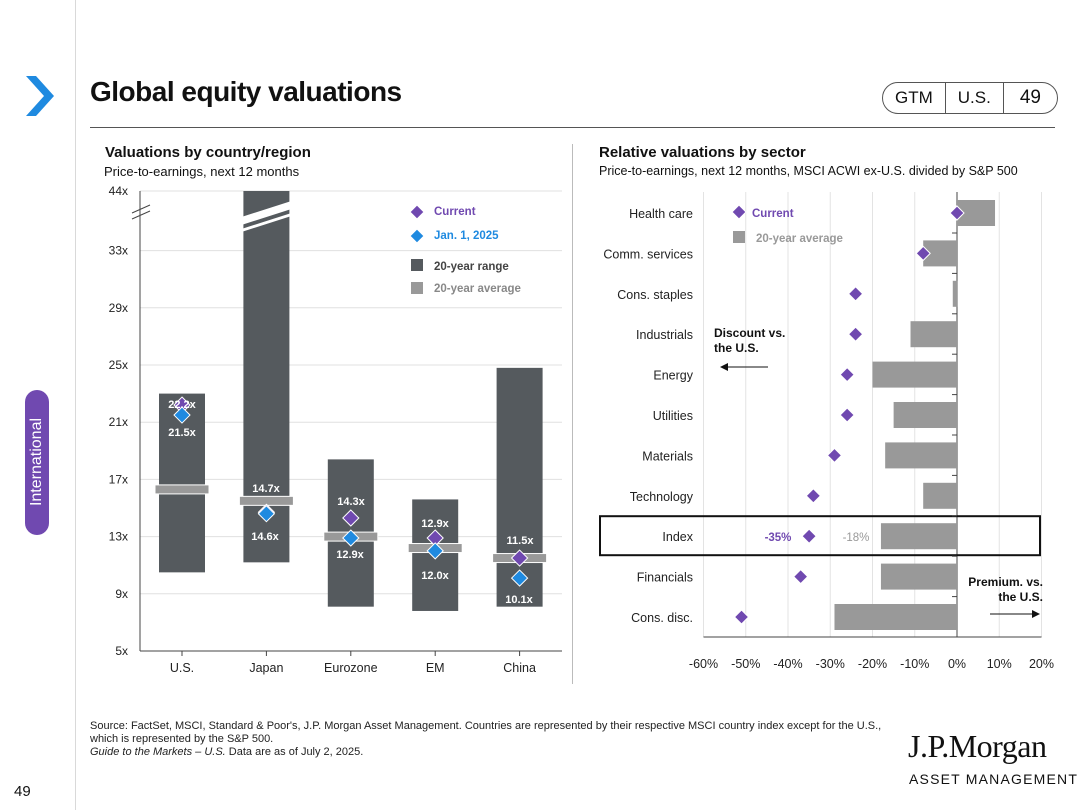  What do you see at coordinates (202, 171) in the screenshot?
I see `left-chart-subtitle: Price-to-earnings, next 12 months` at bounding box center [202, 171].